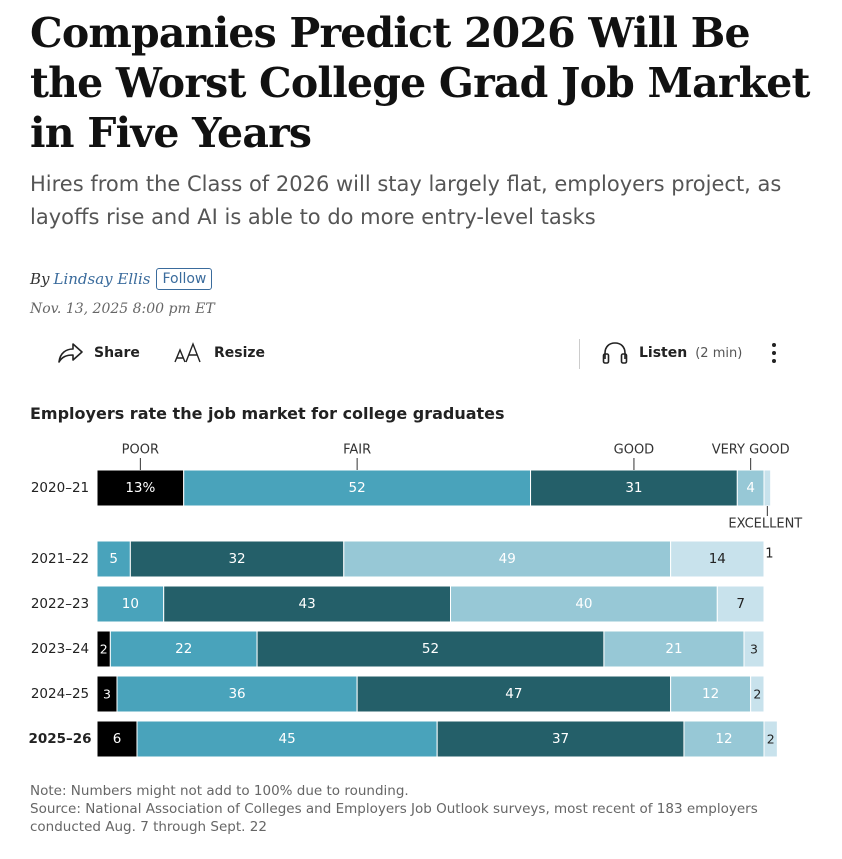 This screenshot has width=842, height=859. I want to click on data-label: 21, so click(673, 649).